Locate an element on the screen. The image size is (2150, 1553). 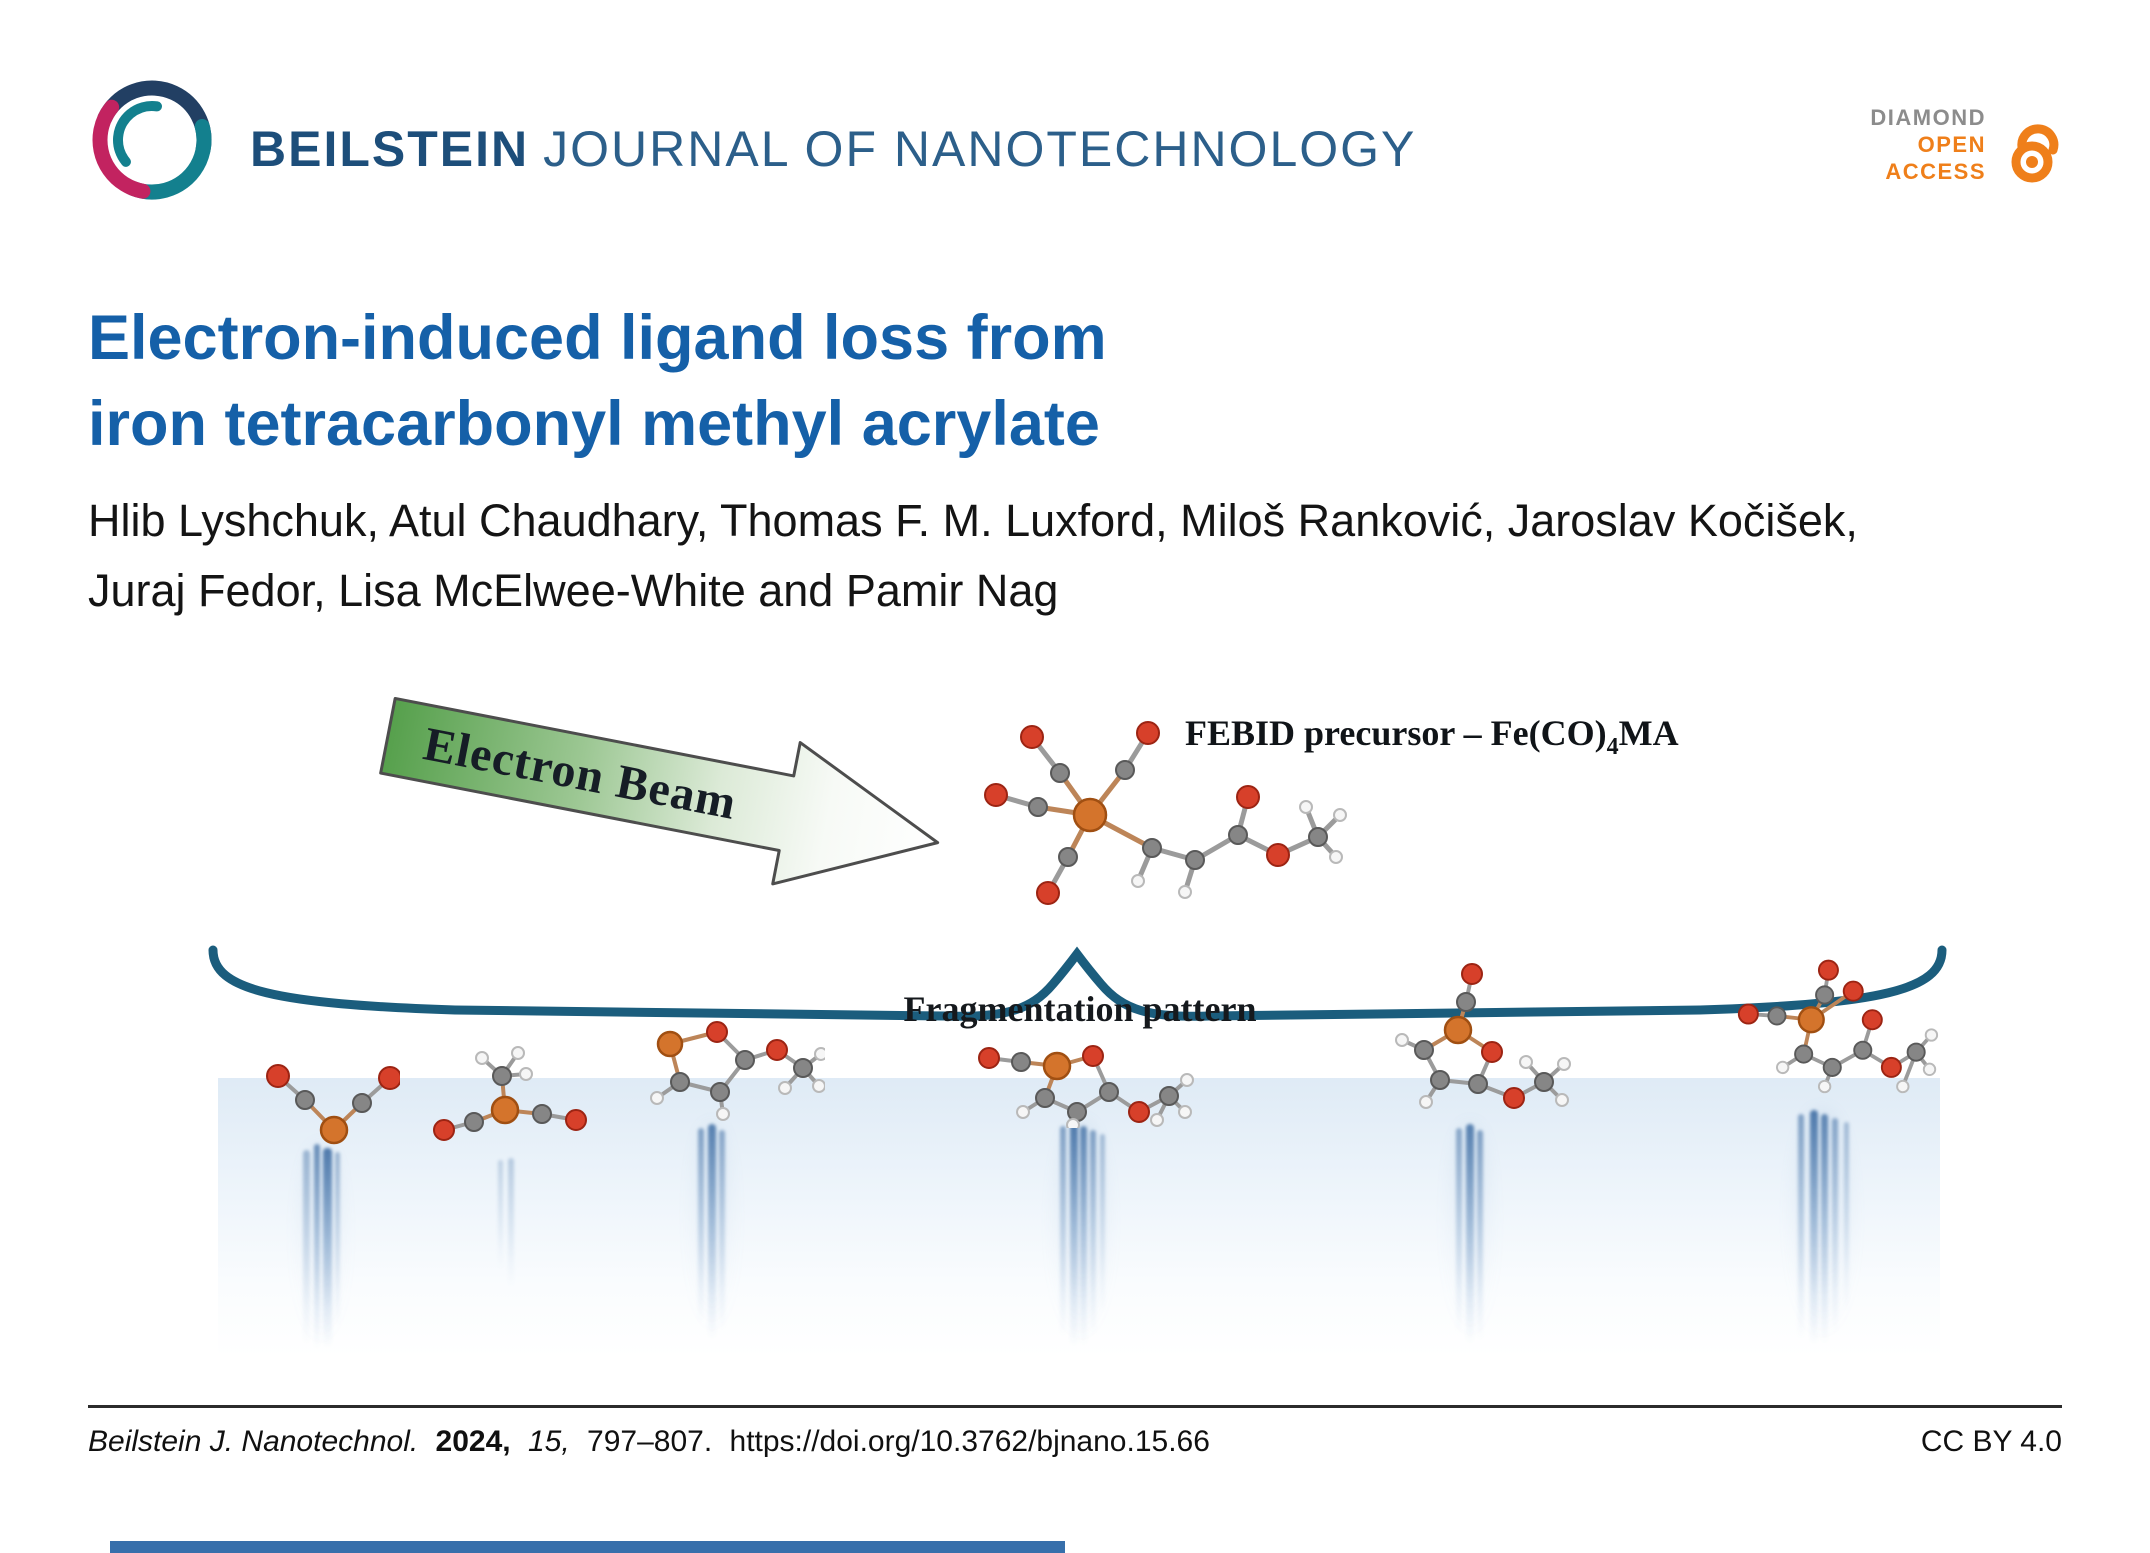
footer-divider is located at coordinates (1075, 1406).